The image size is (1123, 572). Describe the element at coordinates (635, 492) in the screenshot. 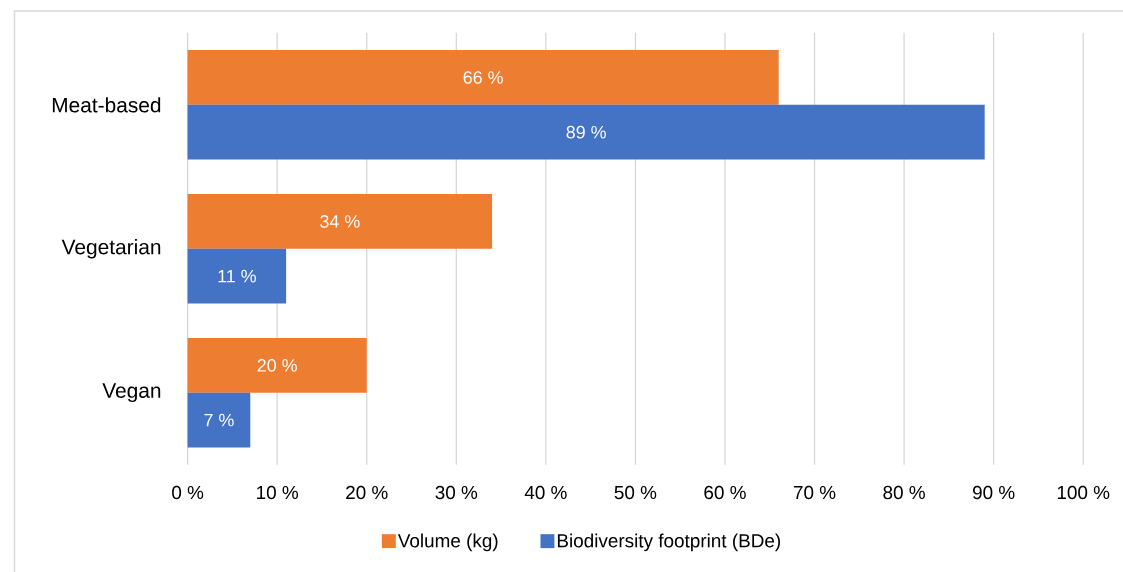

I see `x-tick-label: 50 %` at that location.